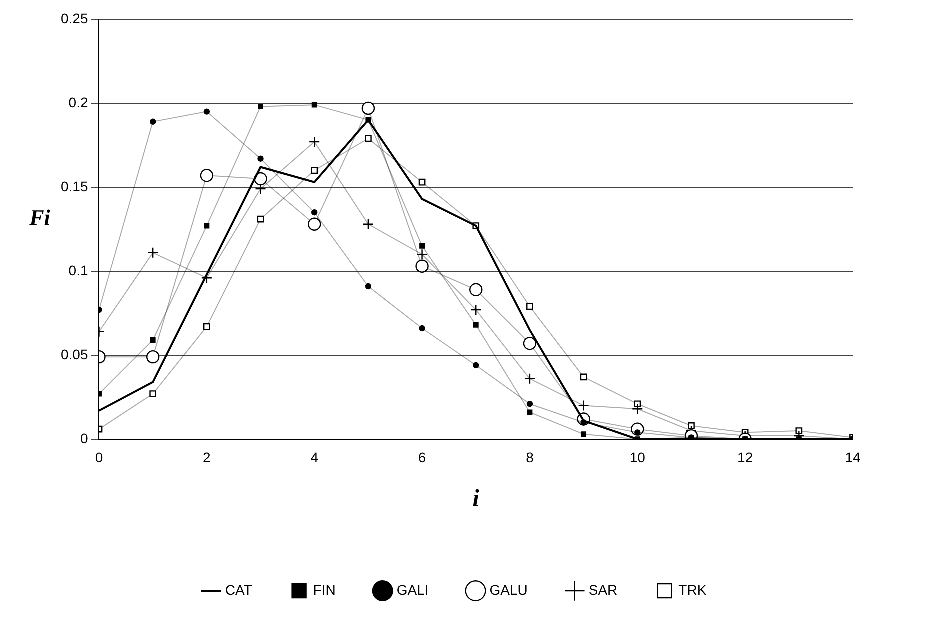 The image size is (941, 618). I want to click on legend-label: CAT, so click(239, 590).